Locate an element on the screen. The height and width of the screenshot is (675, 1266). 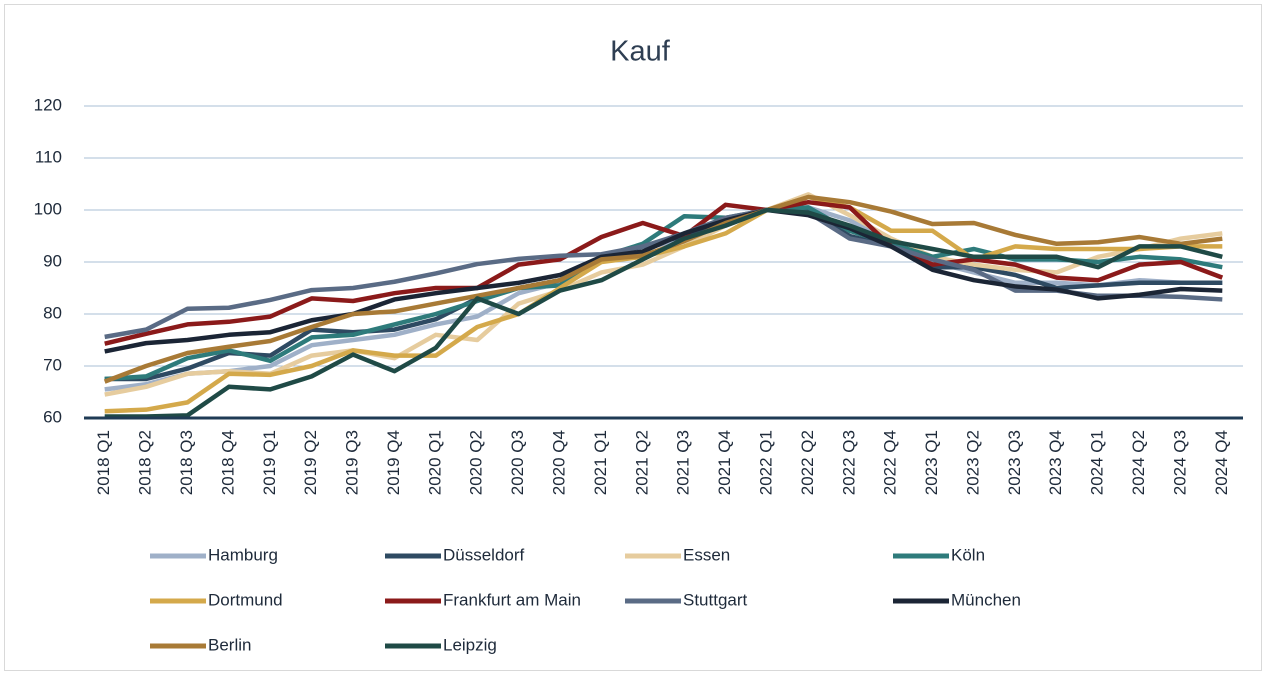
x-tick-label: 2021 Q4 is located at coordinates (724, 462).